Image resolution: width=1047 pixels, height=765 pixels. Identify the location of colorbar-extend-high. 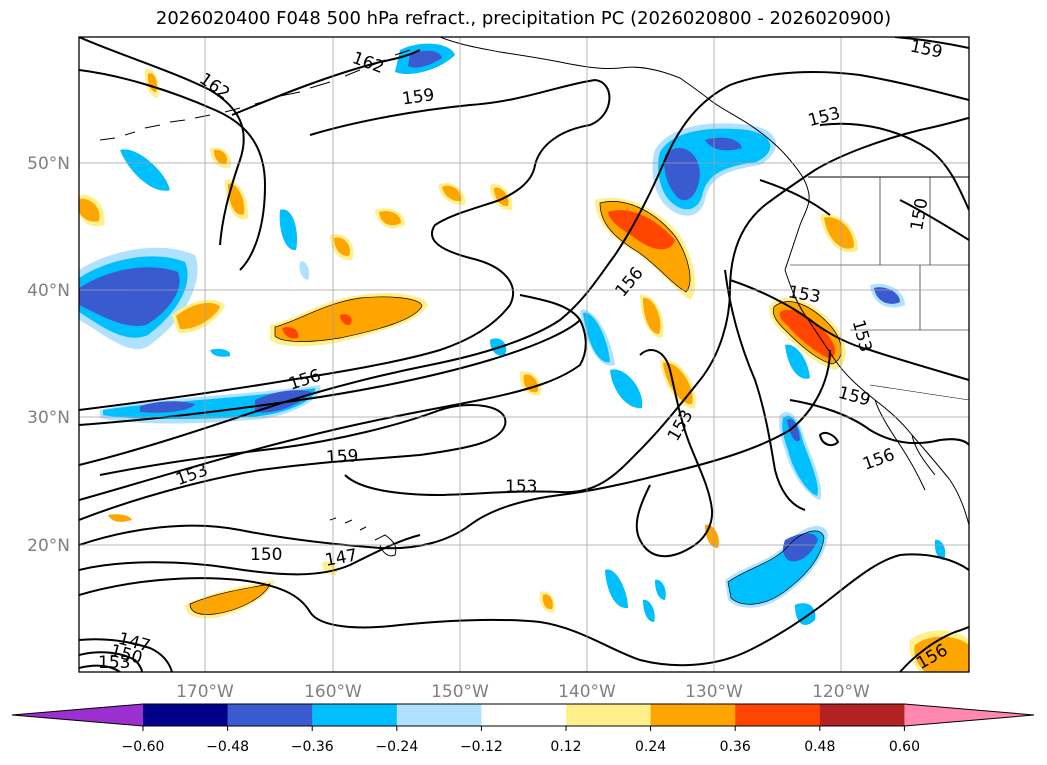
(969, 715).